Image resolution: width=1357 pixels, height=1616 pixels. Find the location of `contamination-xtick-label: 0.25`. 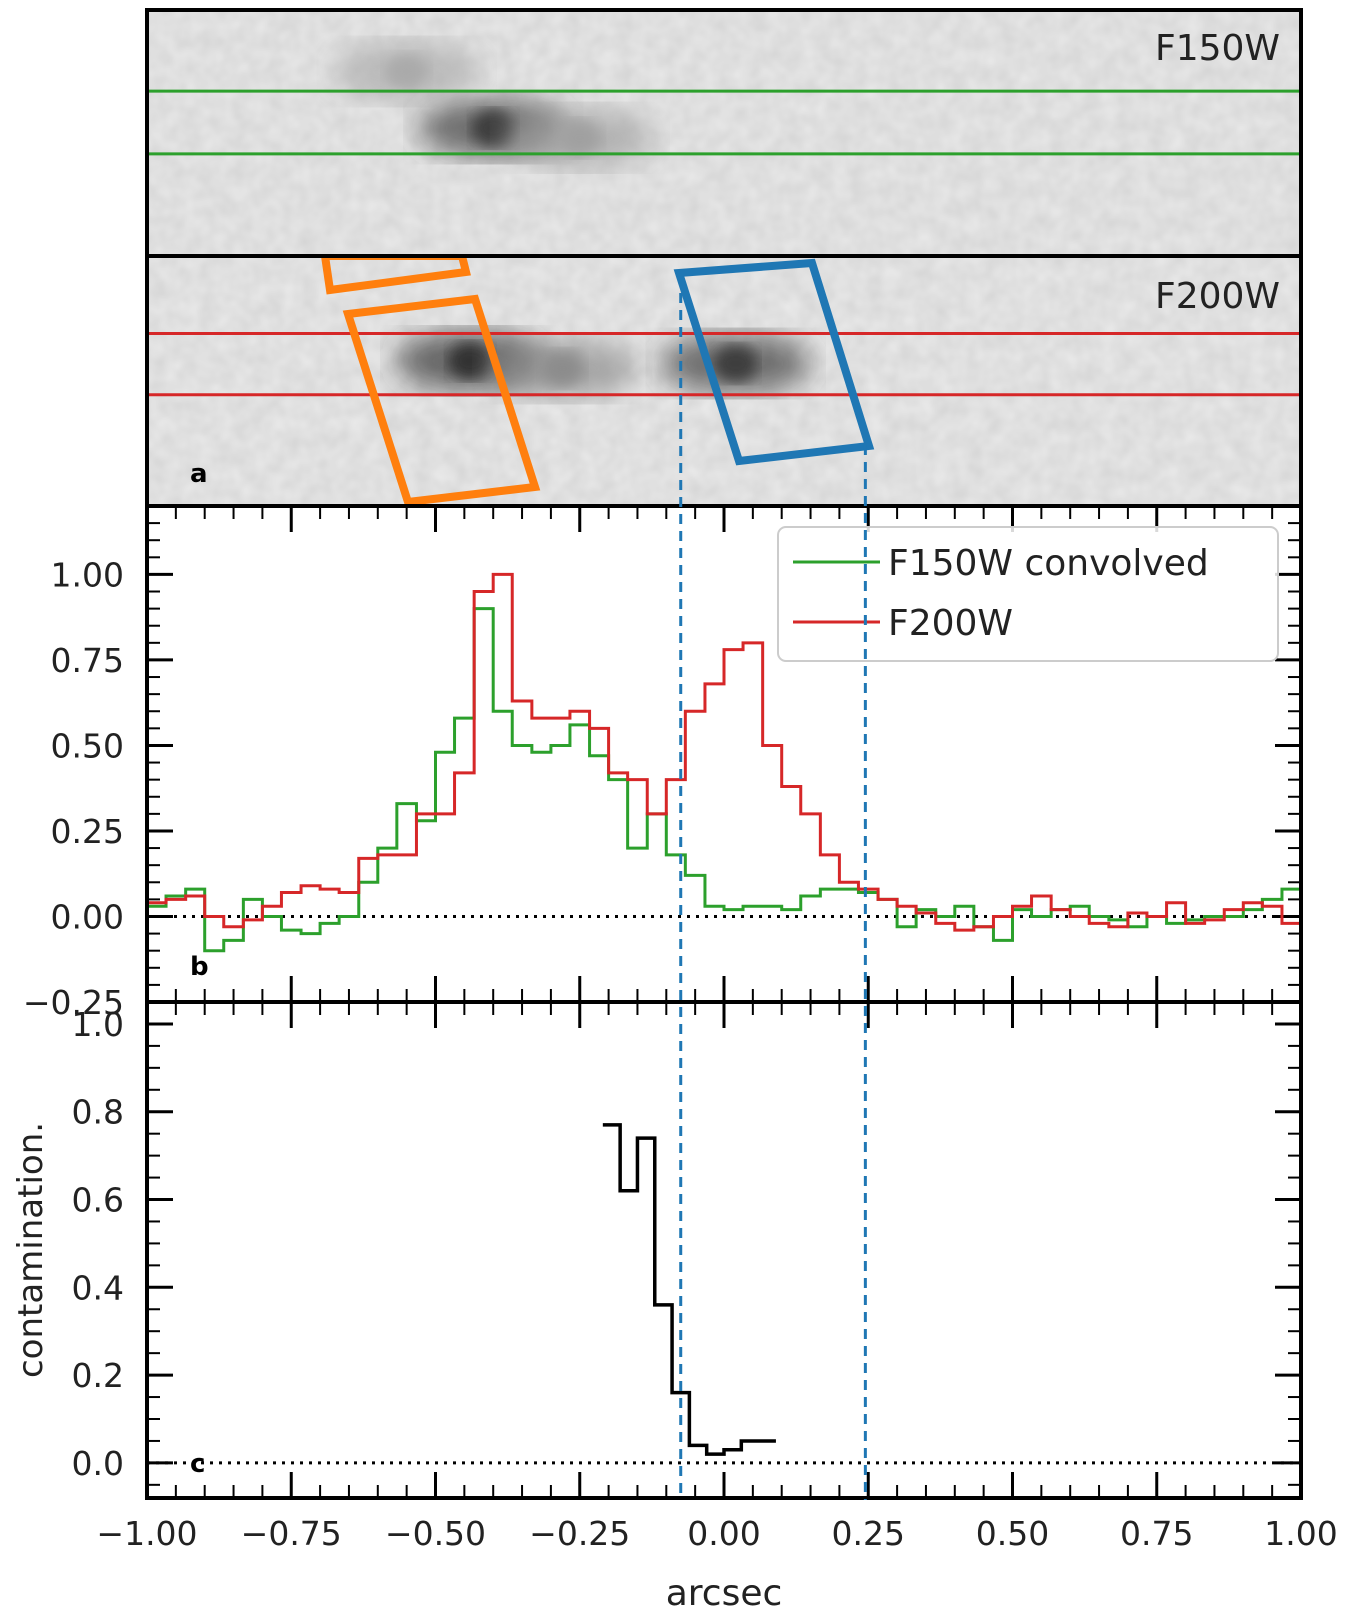

contamination-xtick-label: 0.25 is located at coordinates (868, 1533).